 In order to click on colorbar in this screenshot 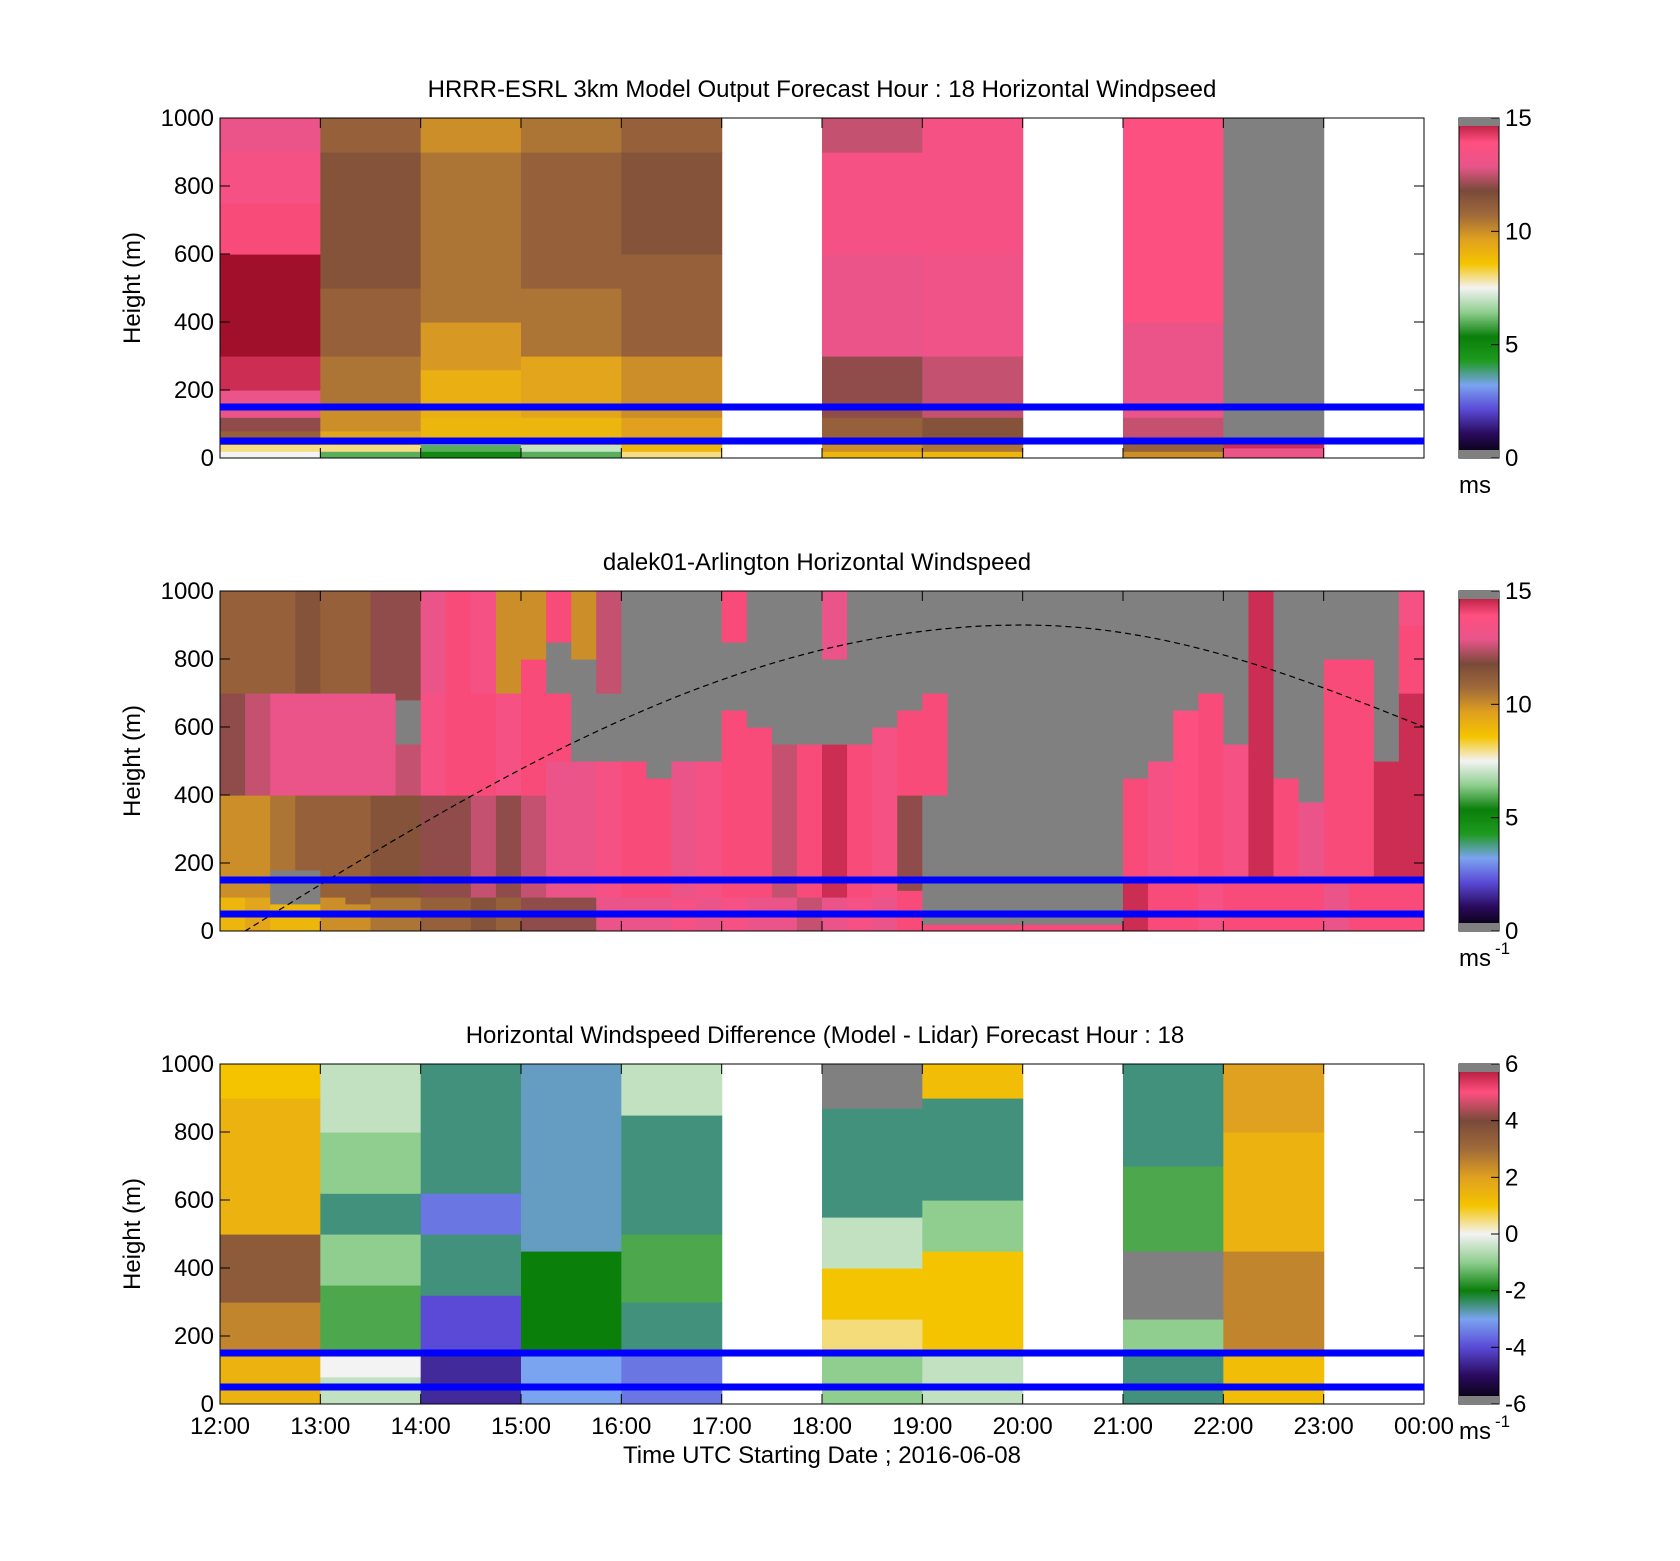, I will do `click(1479, 288)`.